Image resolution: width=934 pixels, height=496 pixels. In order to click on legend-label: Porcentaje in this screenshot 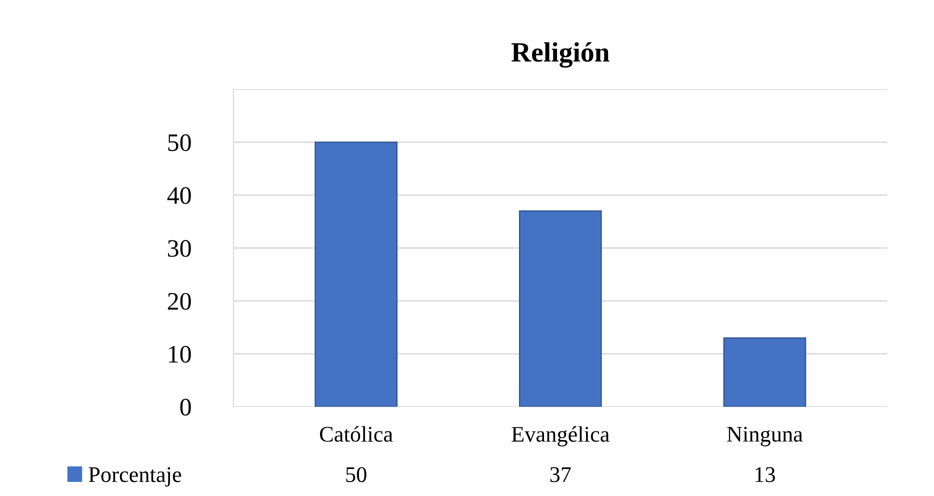, I will do `click(135, 477)`.